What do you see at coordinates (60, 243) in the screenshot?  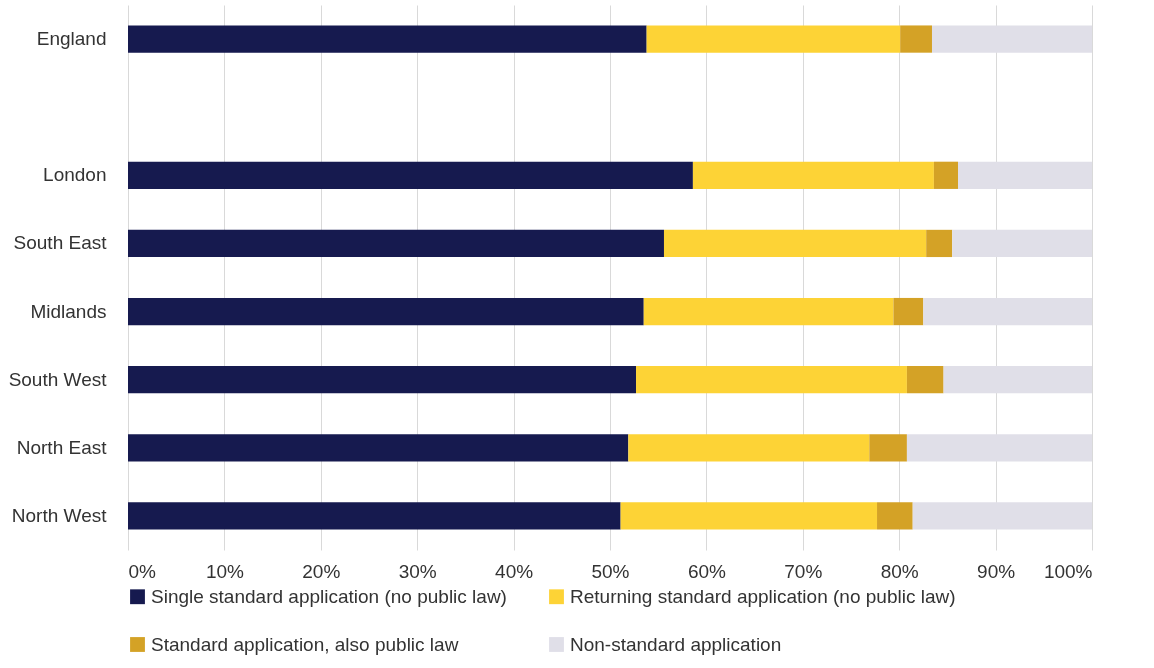 I see `y-tick-label: South East` at bounding box center [60, 243].